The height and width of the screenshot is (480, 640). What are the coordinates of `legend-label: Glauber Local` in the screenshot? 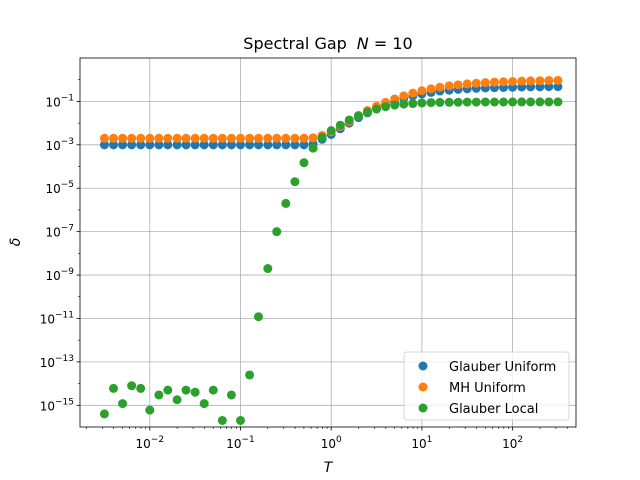 It's located at (493, 409).